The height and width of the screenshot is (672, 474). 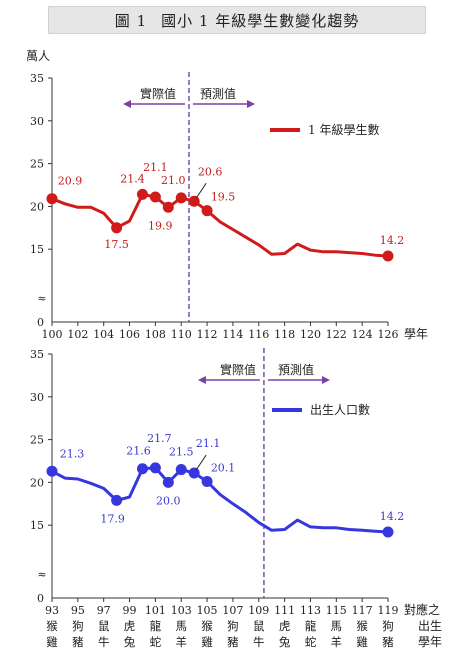 I want to click on x-tick-label: 115, so click(x=336, y=610).